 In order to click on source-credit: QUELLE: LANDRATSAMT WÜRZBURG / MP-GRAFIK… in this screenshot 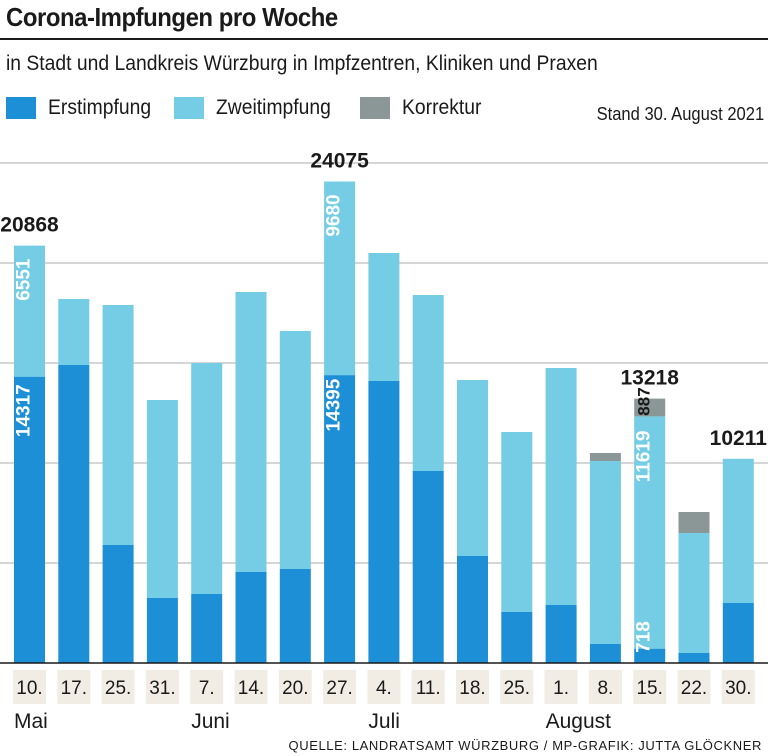, I will do `click(525, 745)`.